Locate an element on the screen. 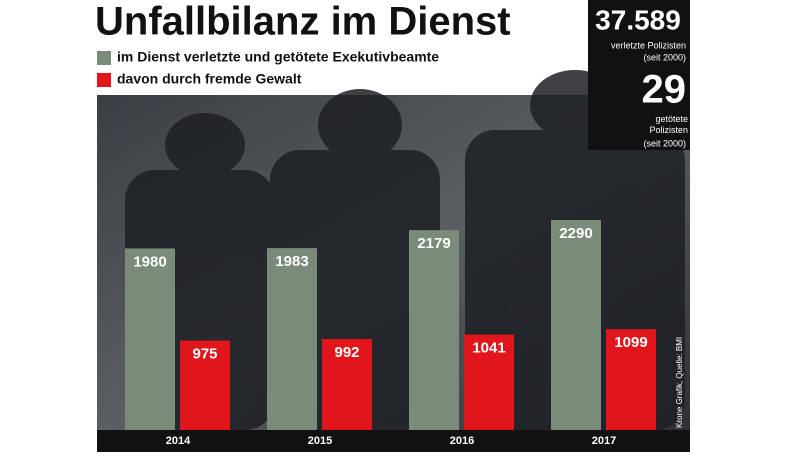  stat-label: getötete Polizisten is located at coordinates (668, 124).